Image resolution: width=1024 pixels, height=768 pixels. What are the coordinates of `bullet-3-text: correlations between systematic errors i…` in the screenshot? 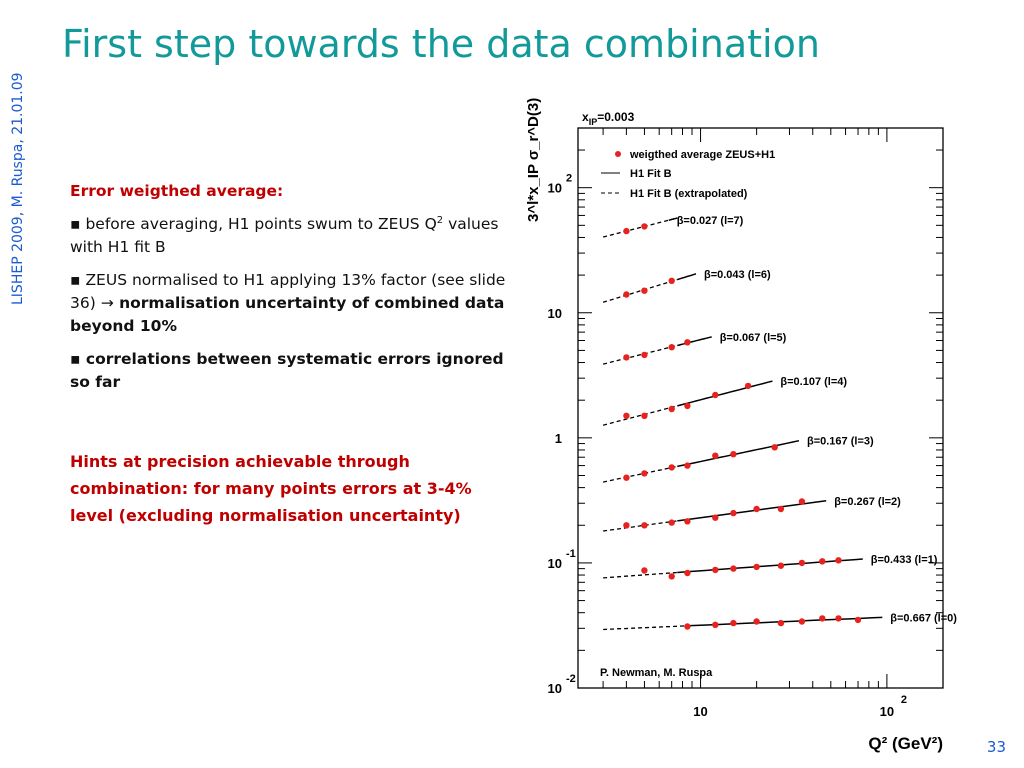 It's located at (287, 371).